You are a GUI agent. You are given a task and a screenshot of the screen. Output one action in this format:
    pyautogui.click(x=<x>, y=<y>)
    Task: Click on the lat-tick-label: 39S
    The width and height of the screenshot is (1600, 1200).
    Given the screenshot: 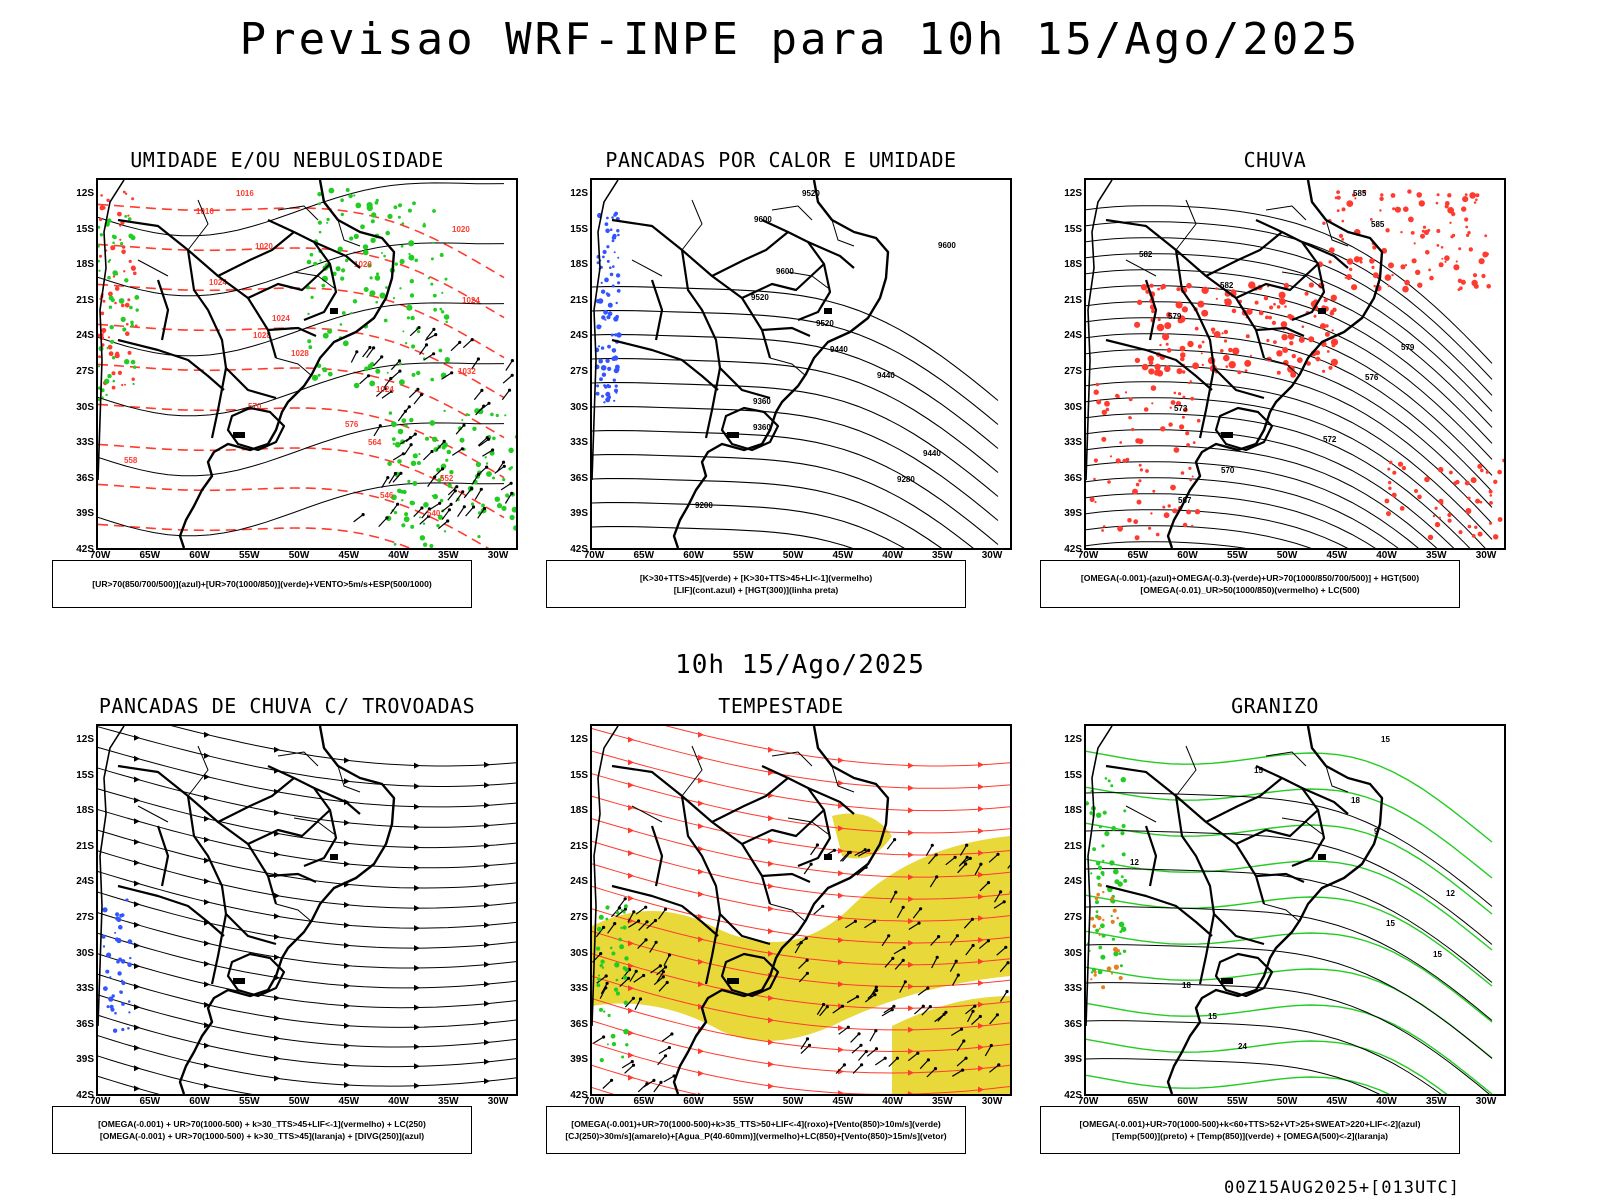 What is the action you would take?
    pyautogui.click(x=85, y=1060)
    